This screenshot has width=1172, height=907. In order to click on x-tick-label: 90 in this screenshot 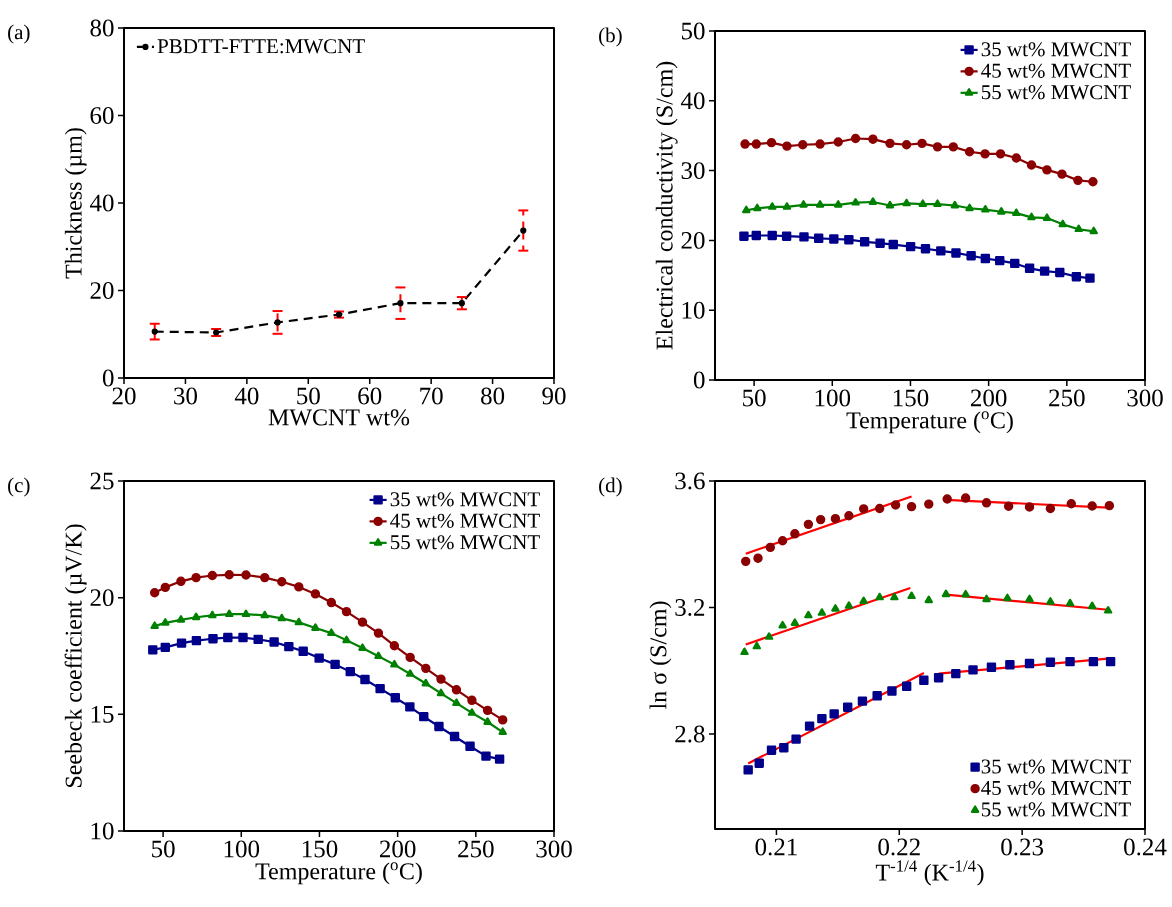, I will do `click(554, 396)`.